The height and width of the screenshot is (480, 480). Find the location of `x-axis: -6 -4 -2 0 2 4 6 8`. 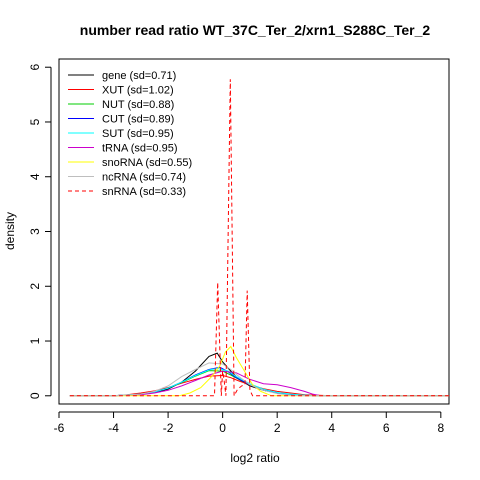

x-axis: -6 -4 -2 0 2 4 6 8 is located at coordinates (249, 423).